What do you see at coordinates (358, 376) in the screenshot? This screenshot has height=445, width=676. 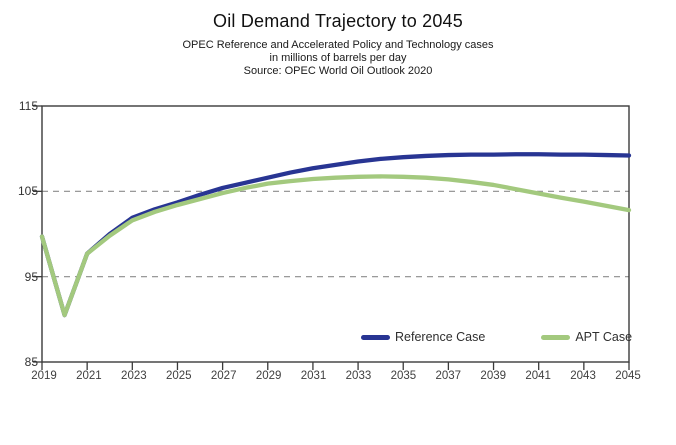 I see `x-axis-label: 2033` at bounding box center [358, 376].